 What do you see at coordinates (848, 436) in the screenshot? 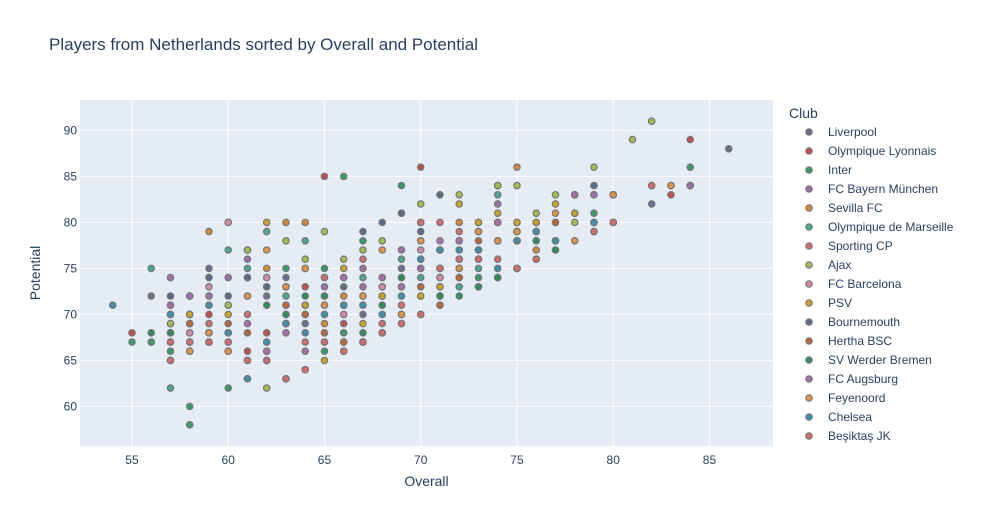
I see `legend-item: Beşiktaş JK` at bounding box center [848, 436].